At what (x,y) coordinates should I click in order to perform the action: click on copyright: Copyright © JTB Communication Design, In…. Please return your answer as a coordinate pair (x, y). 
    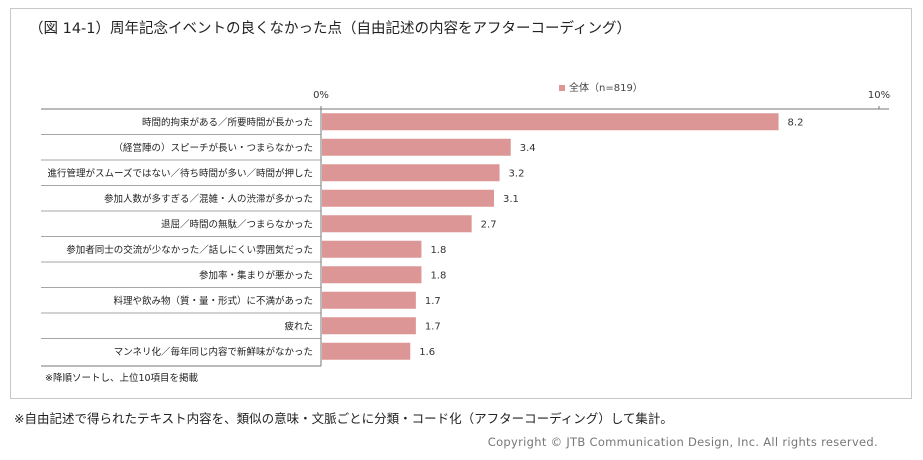
    Looking at the image, I should click on (682, 442).